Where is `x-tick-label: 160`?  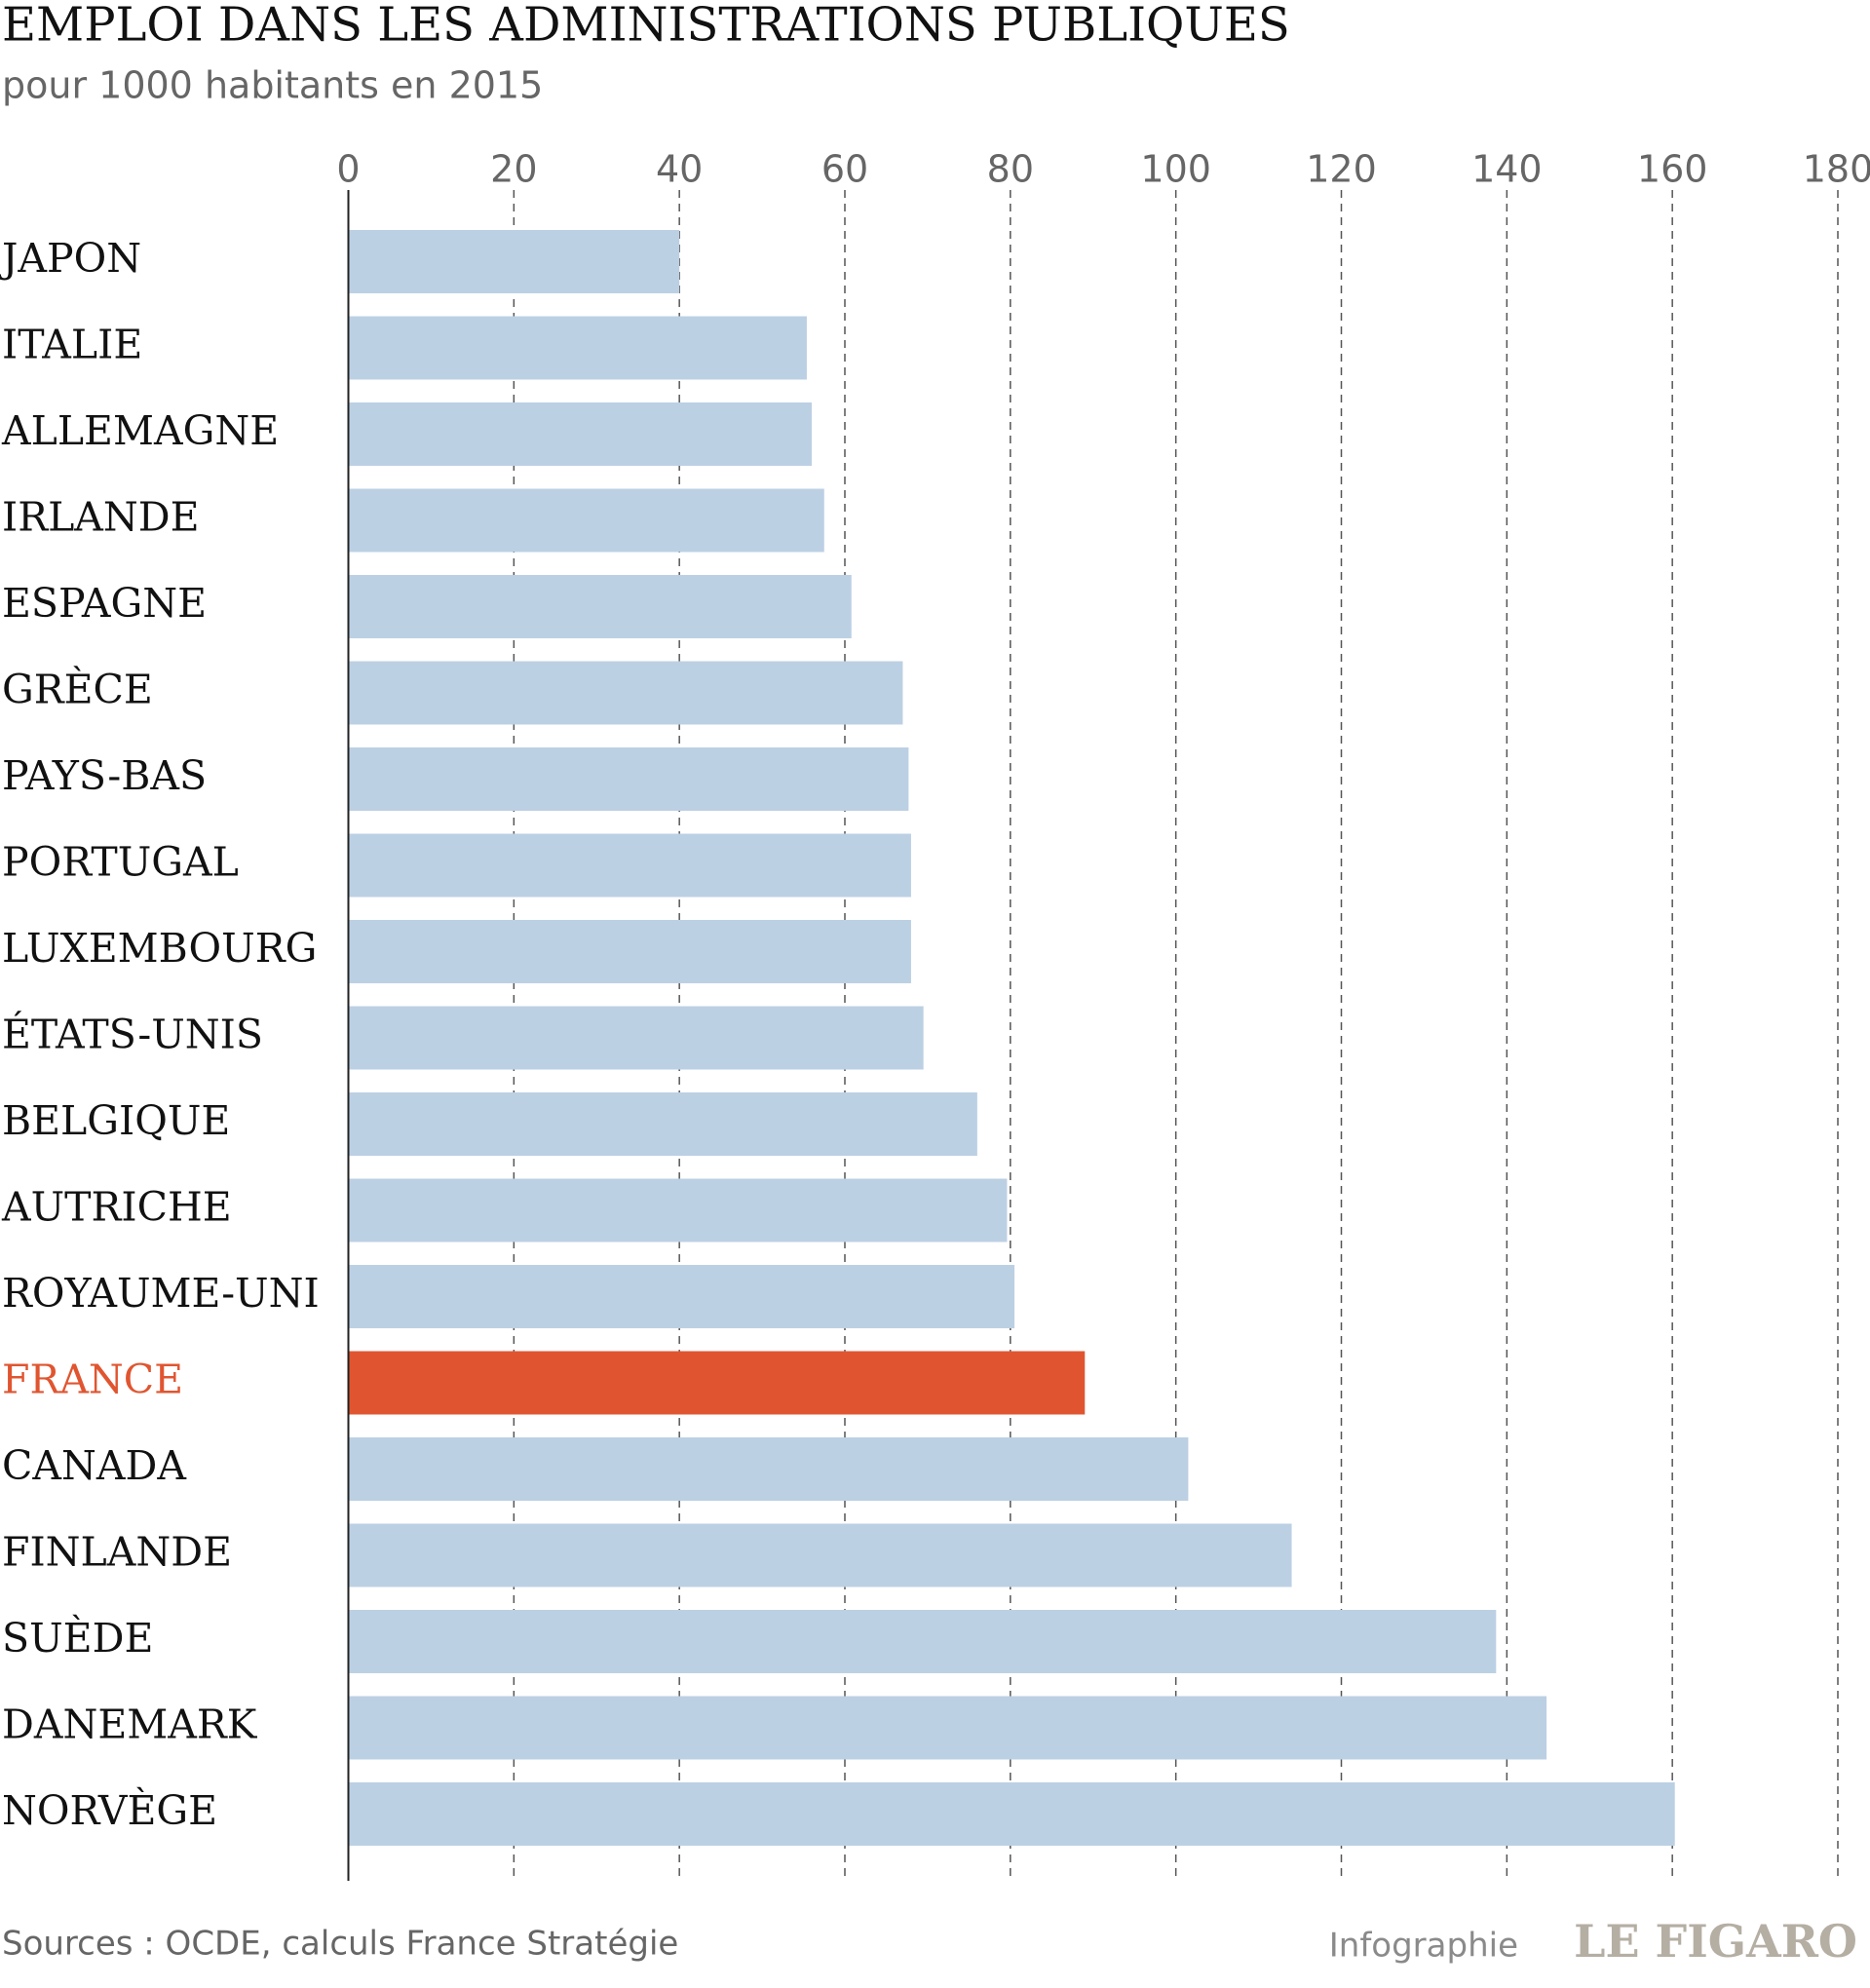 x-tick-label: 160 is located at coordinates (1672, 169).